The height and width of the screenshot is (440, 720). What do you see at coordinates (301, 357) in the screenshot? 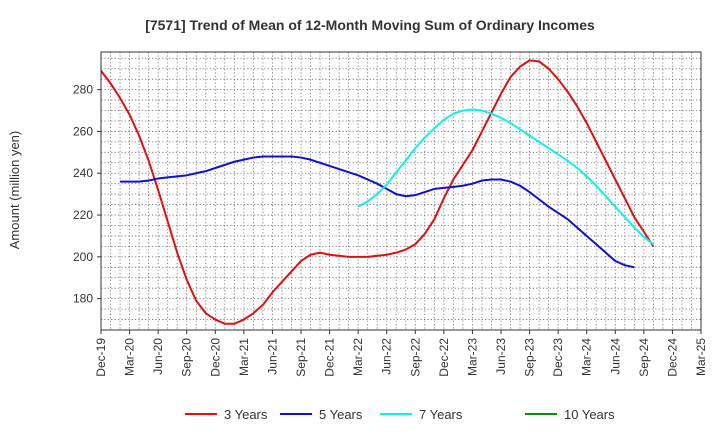
I see `x-tick-label: Sep-21` at bounding box center [301, 357].